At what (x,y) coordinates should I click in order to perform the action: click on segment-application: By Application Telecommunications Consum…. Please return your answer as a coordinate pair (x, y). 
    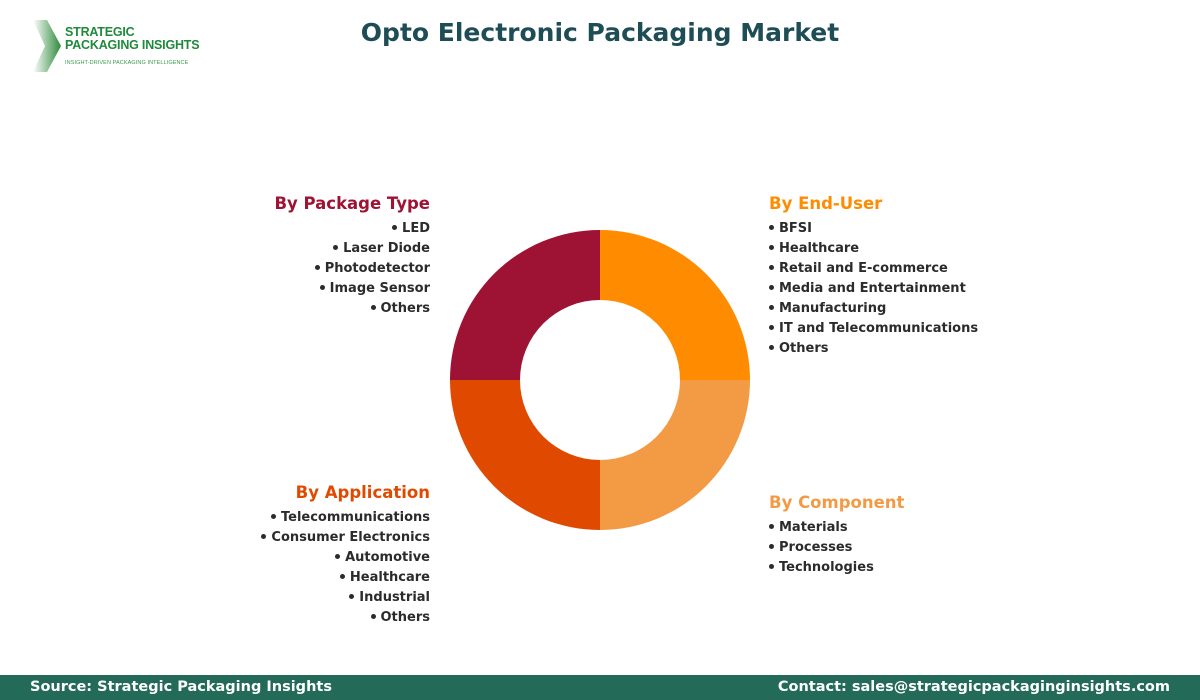
    Looking at the image, I should click on (345, 555).